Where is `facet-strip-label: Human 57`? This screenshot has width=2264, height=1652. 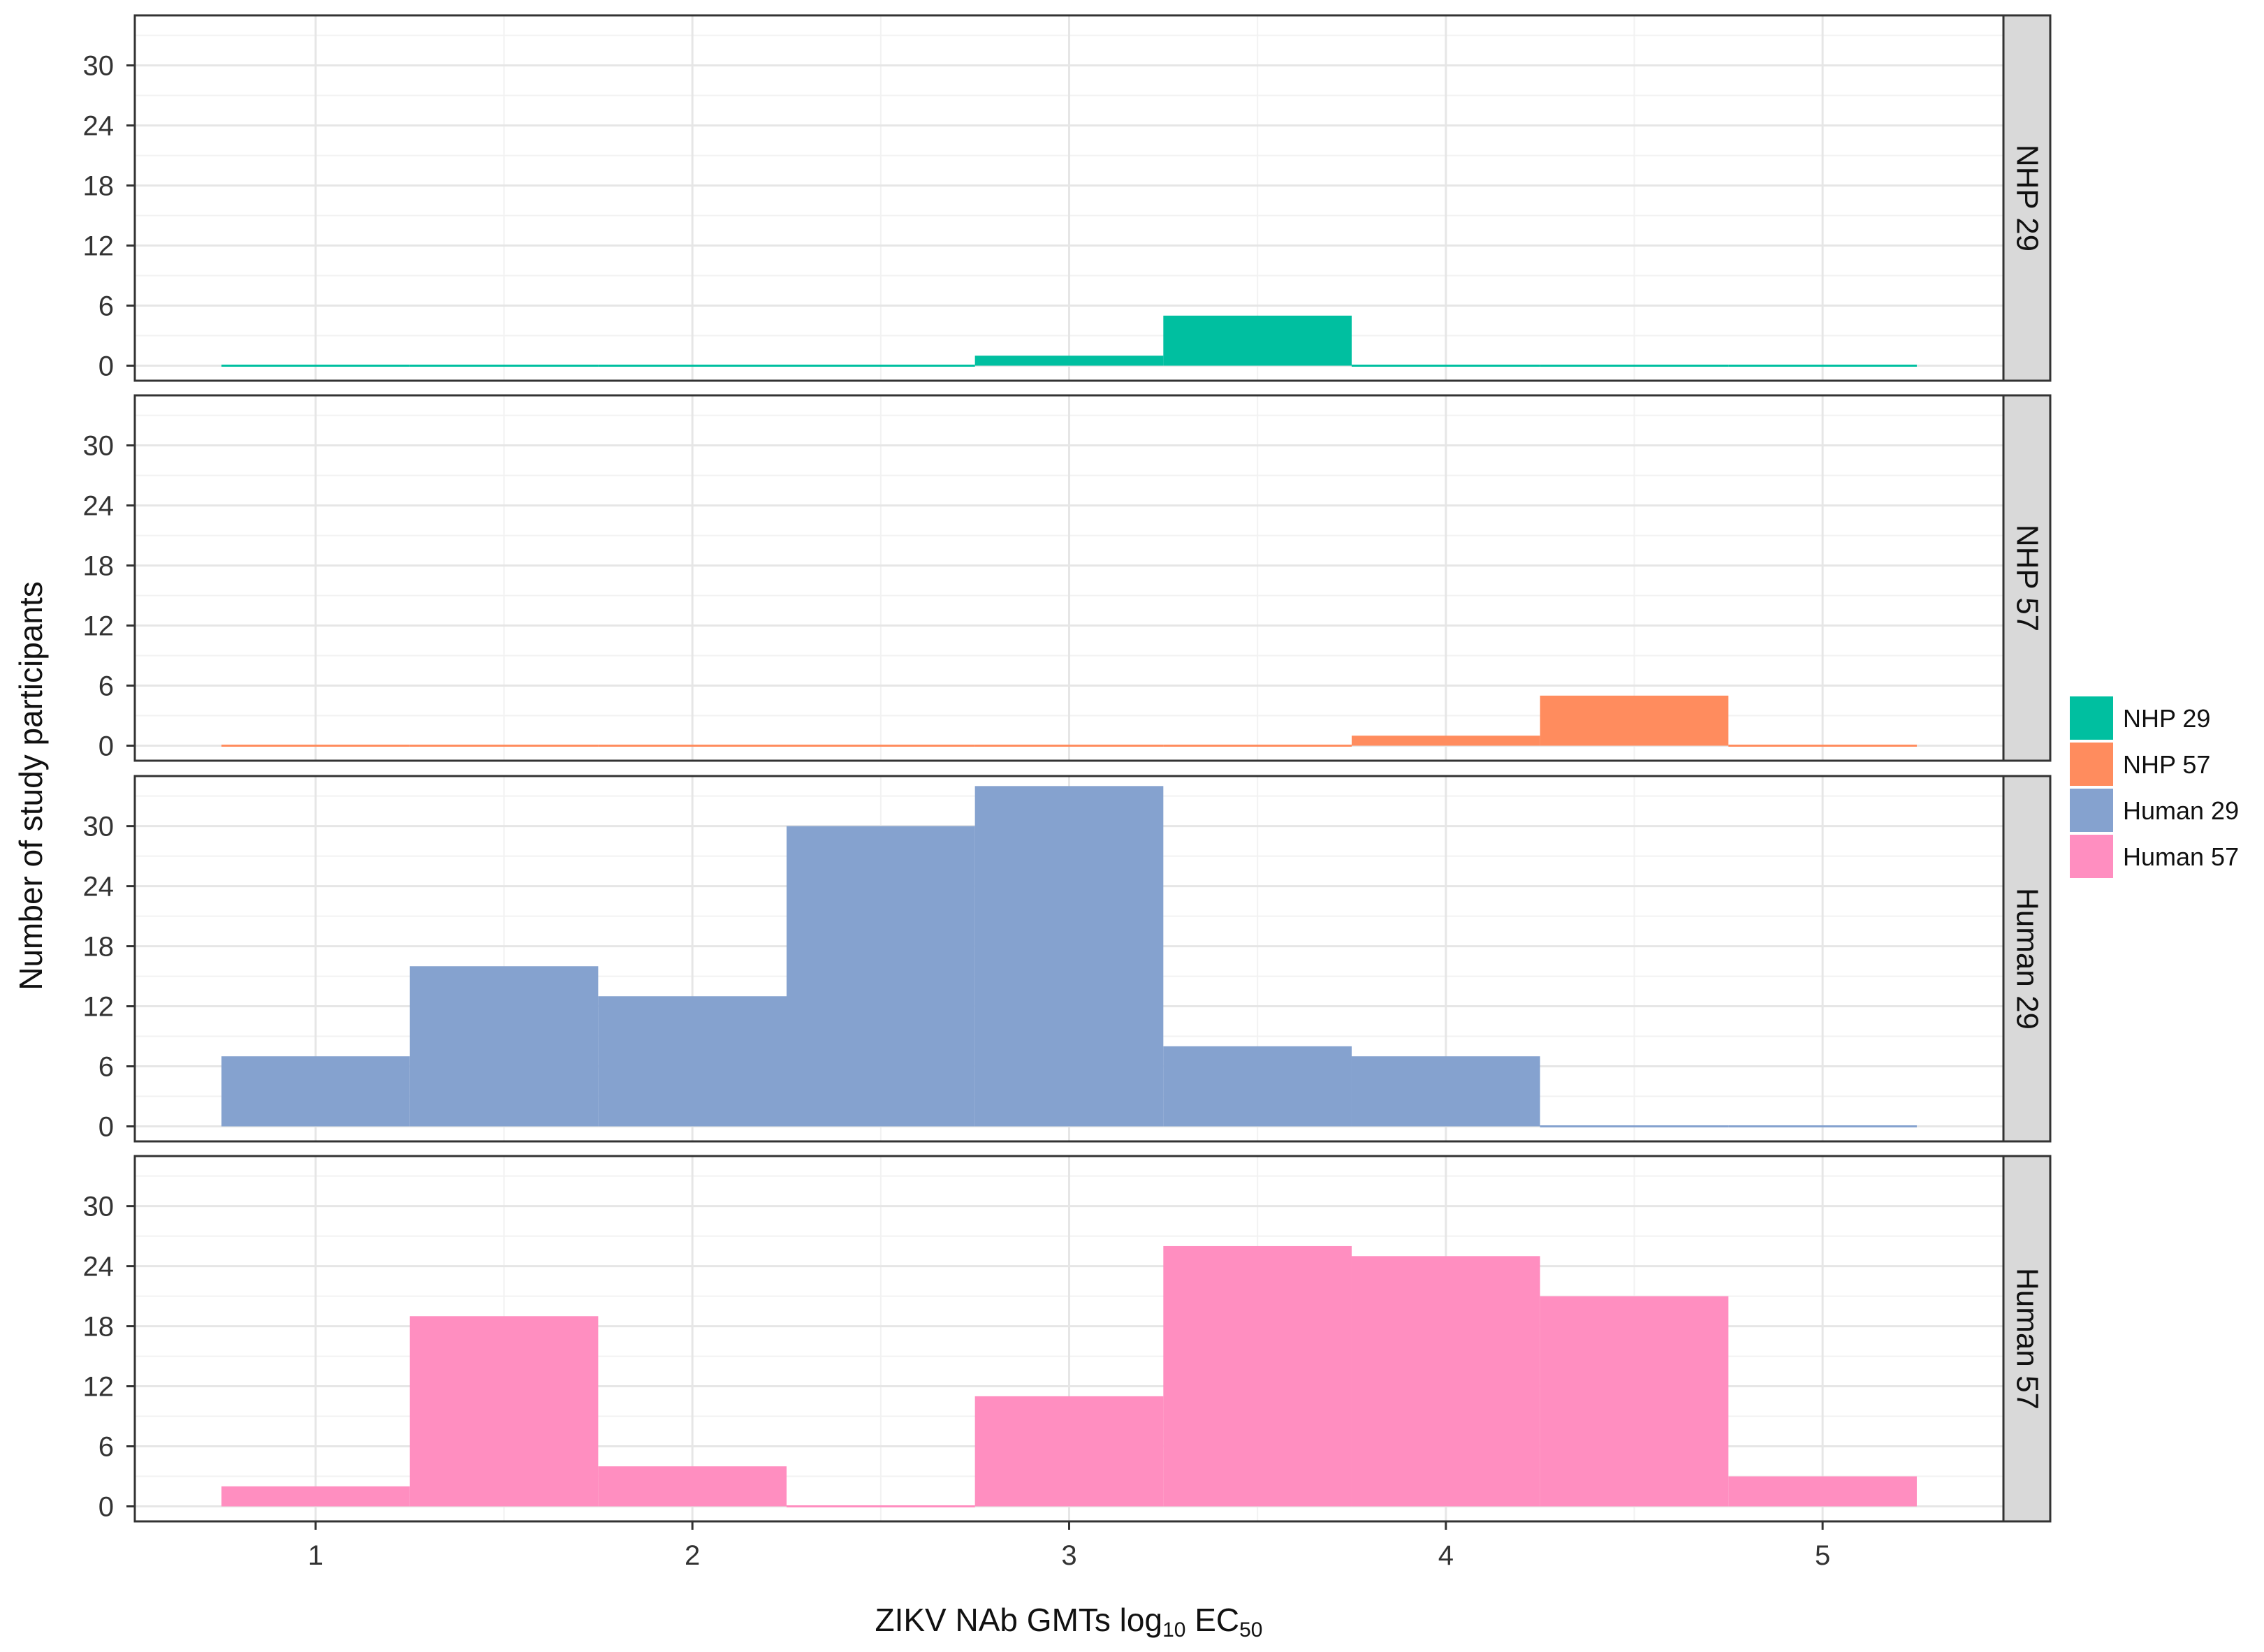
facet-strip-label: Human 57 is located at coordinates (2027, 1339).